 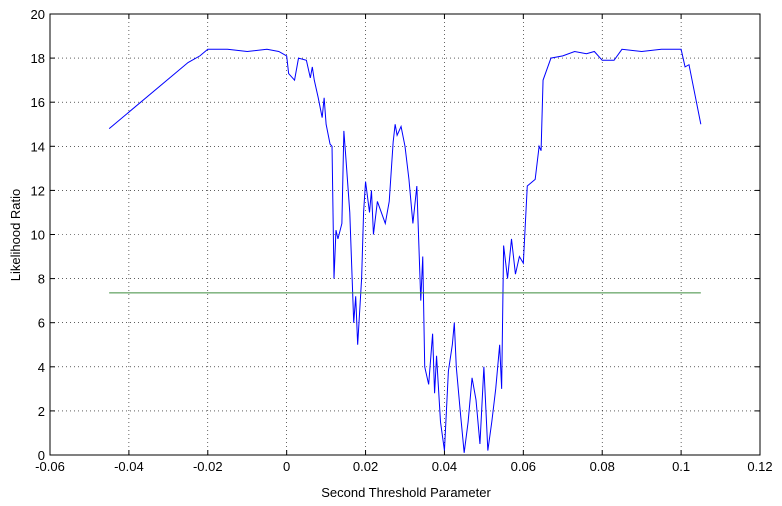 I want to click on x-tick-label: 0.1, so click(x=681, y=466).